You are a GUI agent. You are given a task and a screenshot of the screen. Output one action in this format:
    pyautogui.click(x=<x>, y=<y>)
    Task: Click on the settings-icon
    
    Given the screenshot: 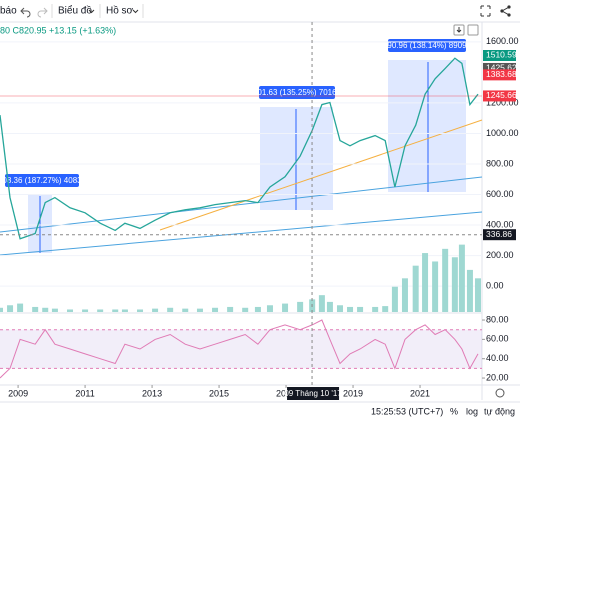 What is the action you would take?
    pyautogui.click(x=500, y=393)
    